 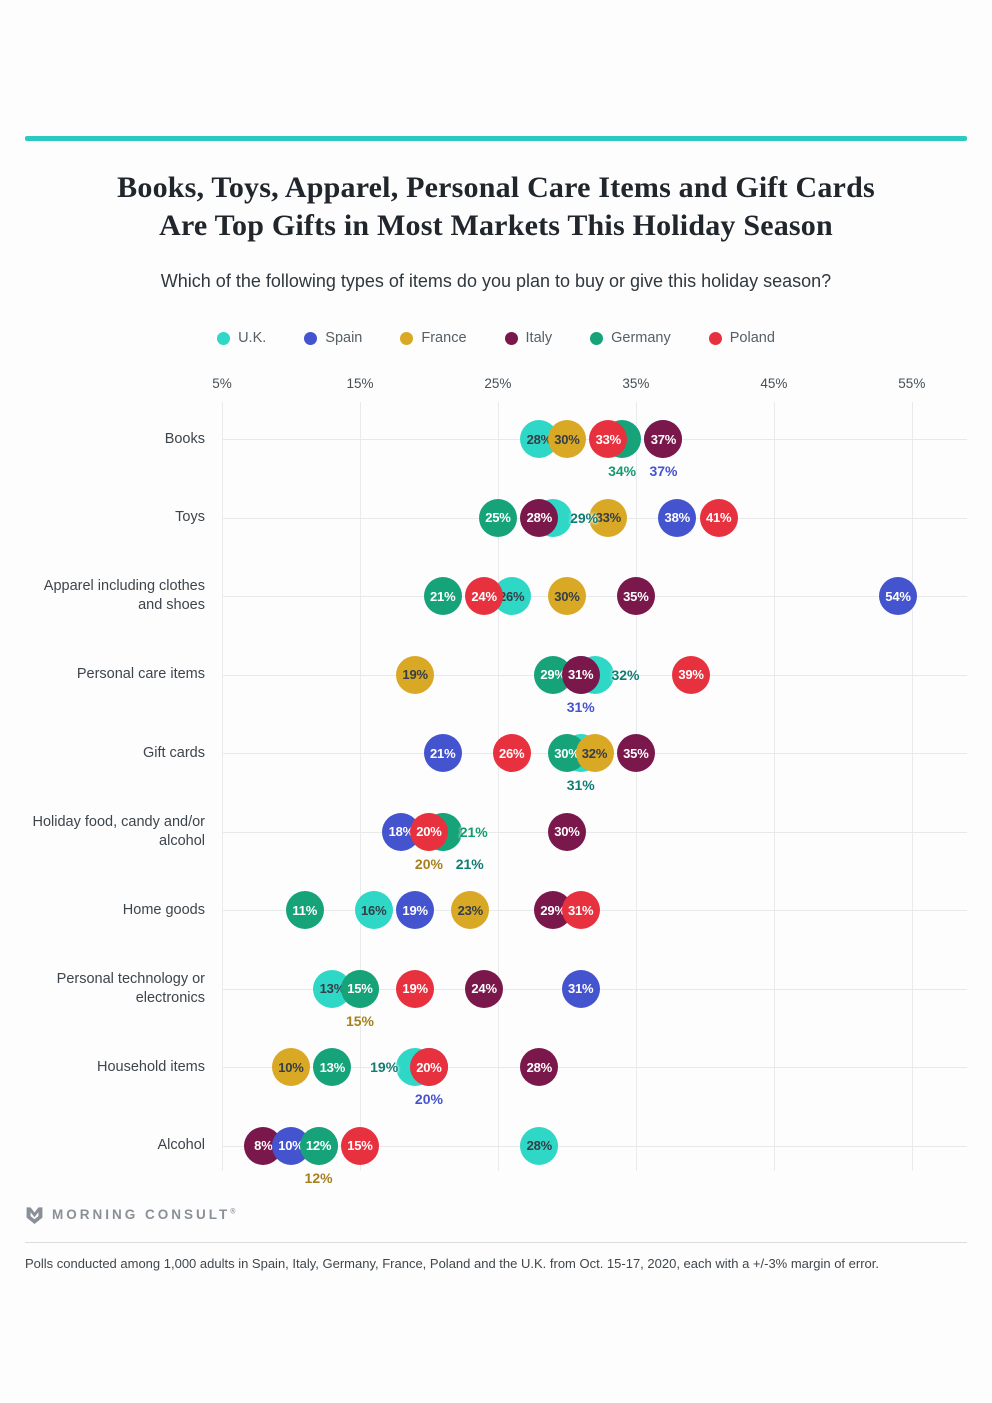 What do you see at coordinates (344, 338) in the screenshot?
I see `legend-label: Spain` at bounding box center [344, 338].